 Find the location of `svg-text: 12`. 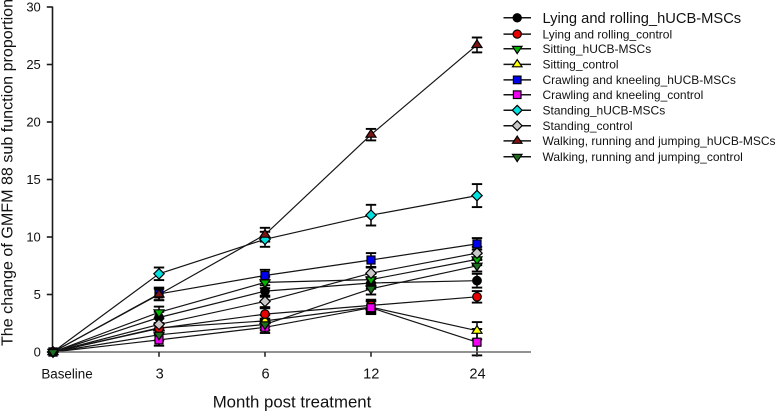

svg-text: 12 is located at coordinates (371, 374).